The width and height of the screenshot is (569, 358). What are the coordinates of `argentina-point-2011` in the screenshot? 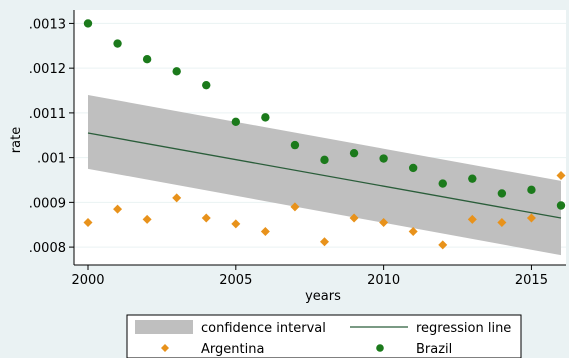 It's located at (413, 231).